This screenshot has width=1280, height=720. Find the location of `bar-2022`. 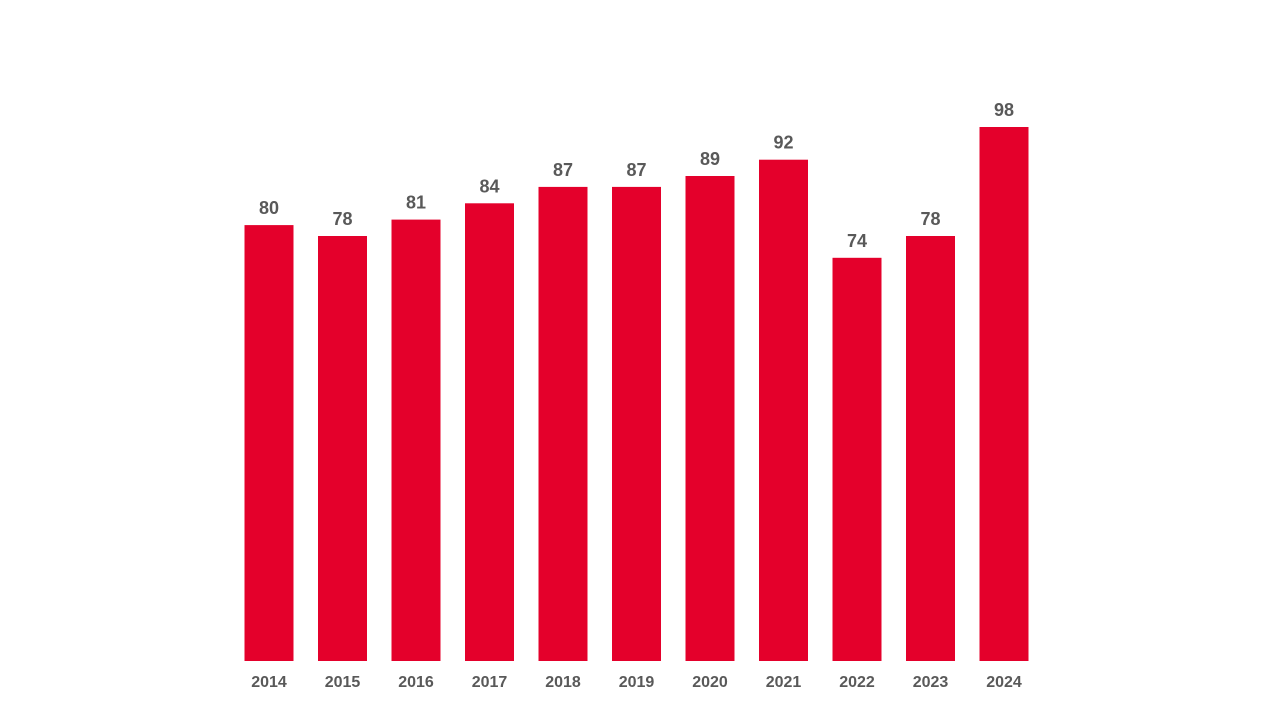

bar-2022 is located at coordinates (857, 459).